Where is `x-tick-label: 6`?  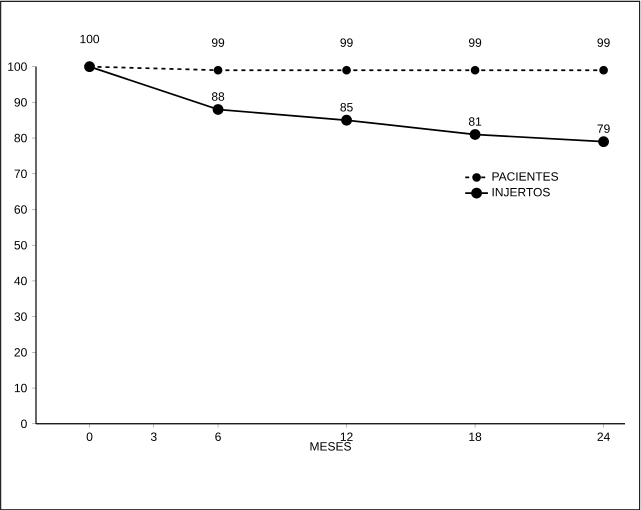
x-tick-label: 6 is located at coordinates (218, 436).